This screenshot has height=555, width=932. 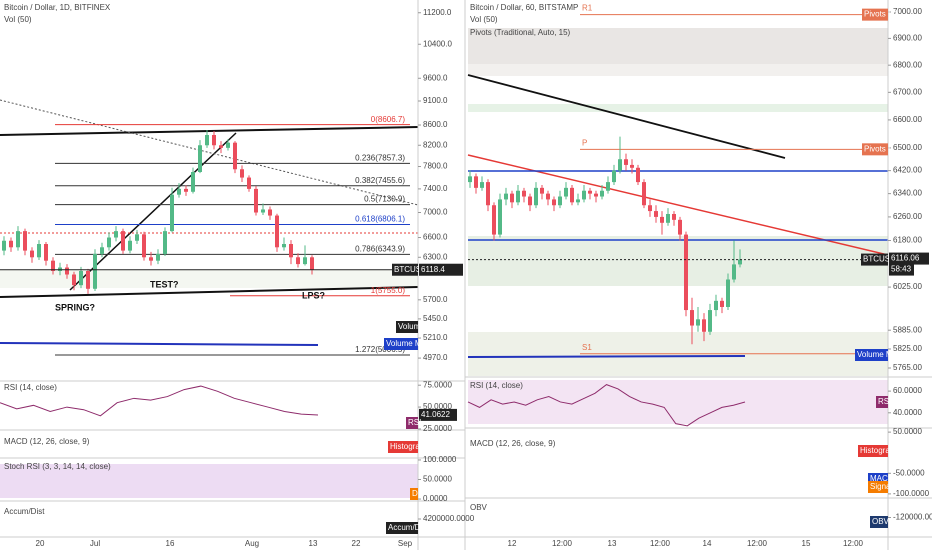 I want to click on y-tick-label: 8600.0, so click(x=435, y=124).